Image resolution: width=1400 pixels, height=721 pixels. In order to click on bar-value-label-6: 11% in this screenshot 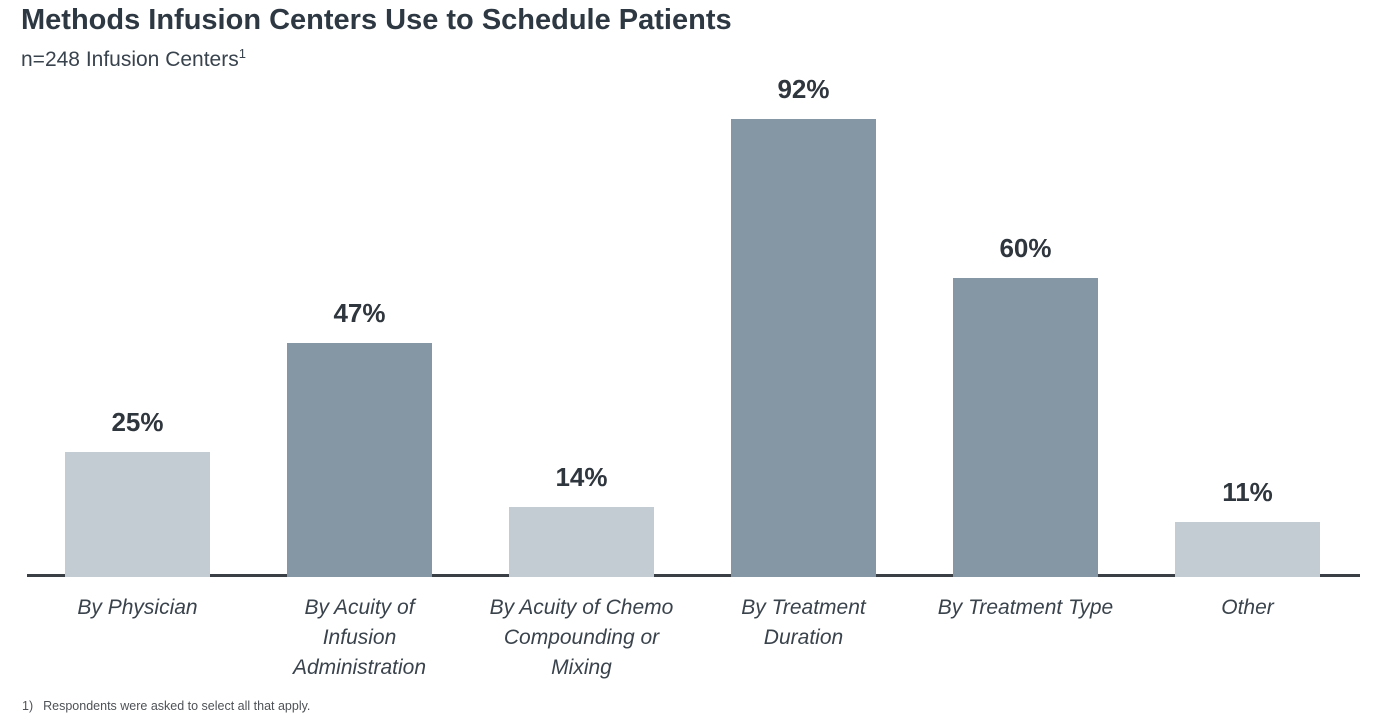, I will do `click(1247, 492)`.